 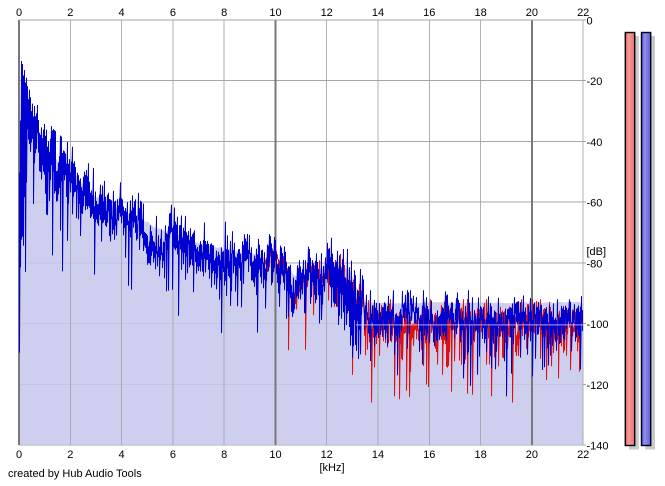 I want to click on svg-text: -140, so click(x=598, y=447).